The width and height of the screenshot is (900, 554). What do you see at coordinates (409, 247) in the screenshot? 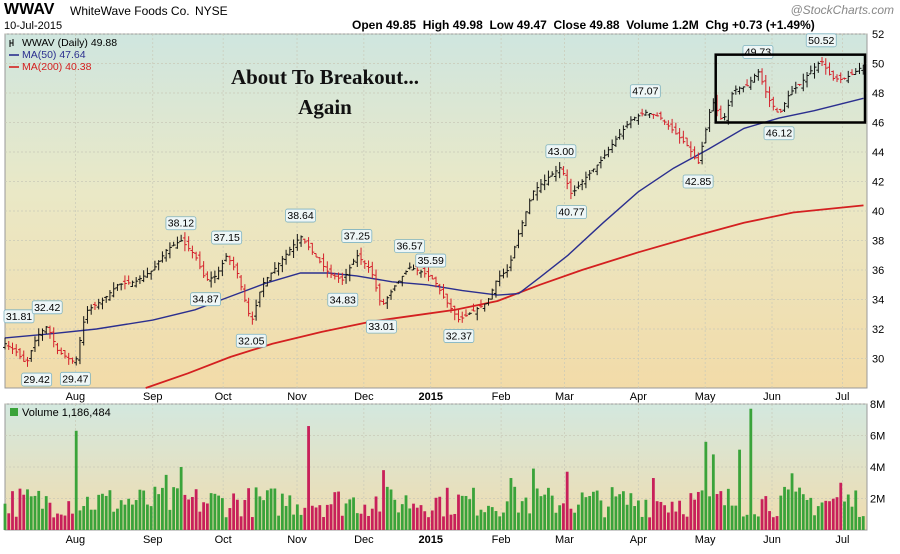
I see `price-label-text: 36.57` at bounding box center [409, 247].